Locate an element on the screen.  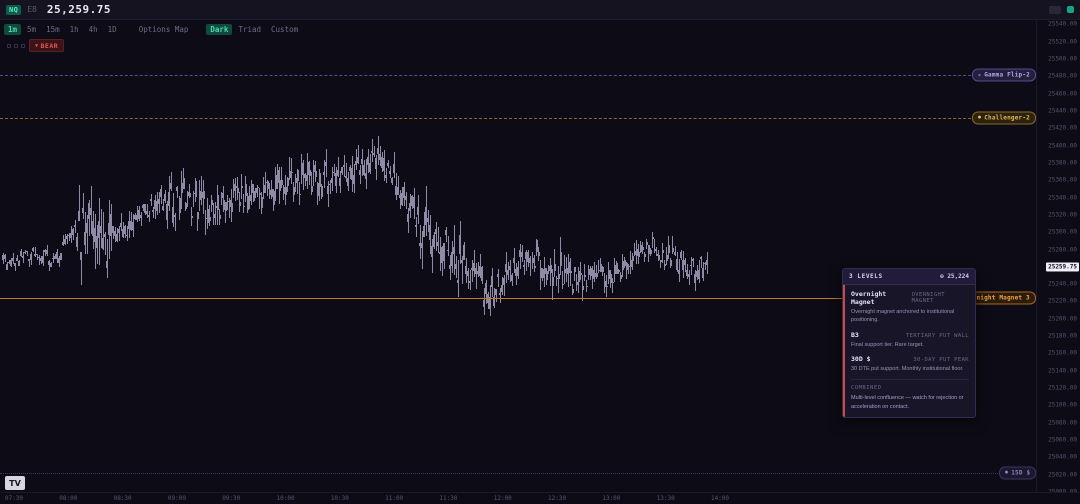
theme-button-custom: Custom is located at coordinates (285, 29).